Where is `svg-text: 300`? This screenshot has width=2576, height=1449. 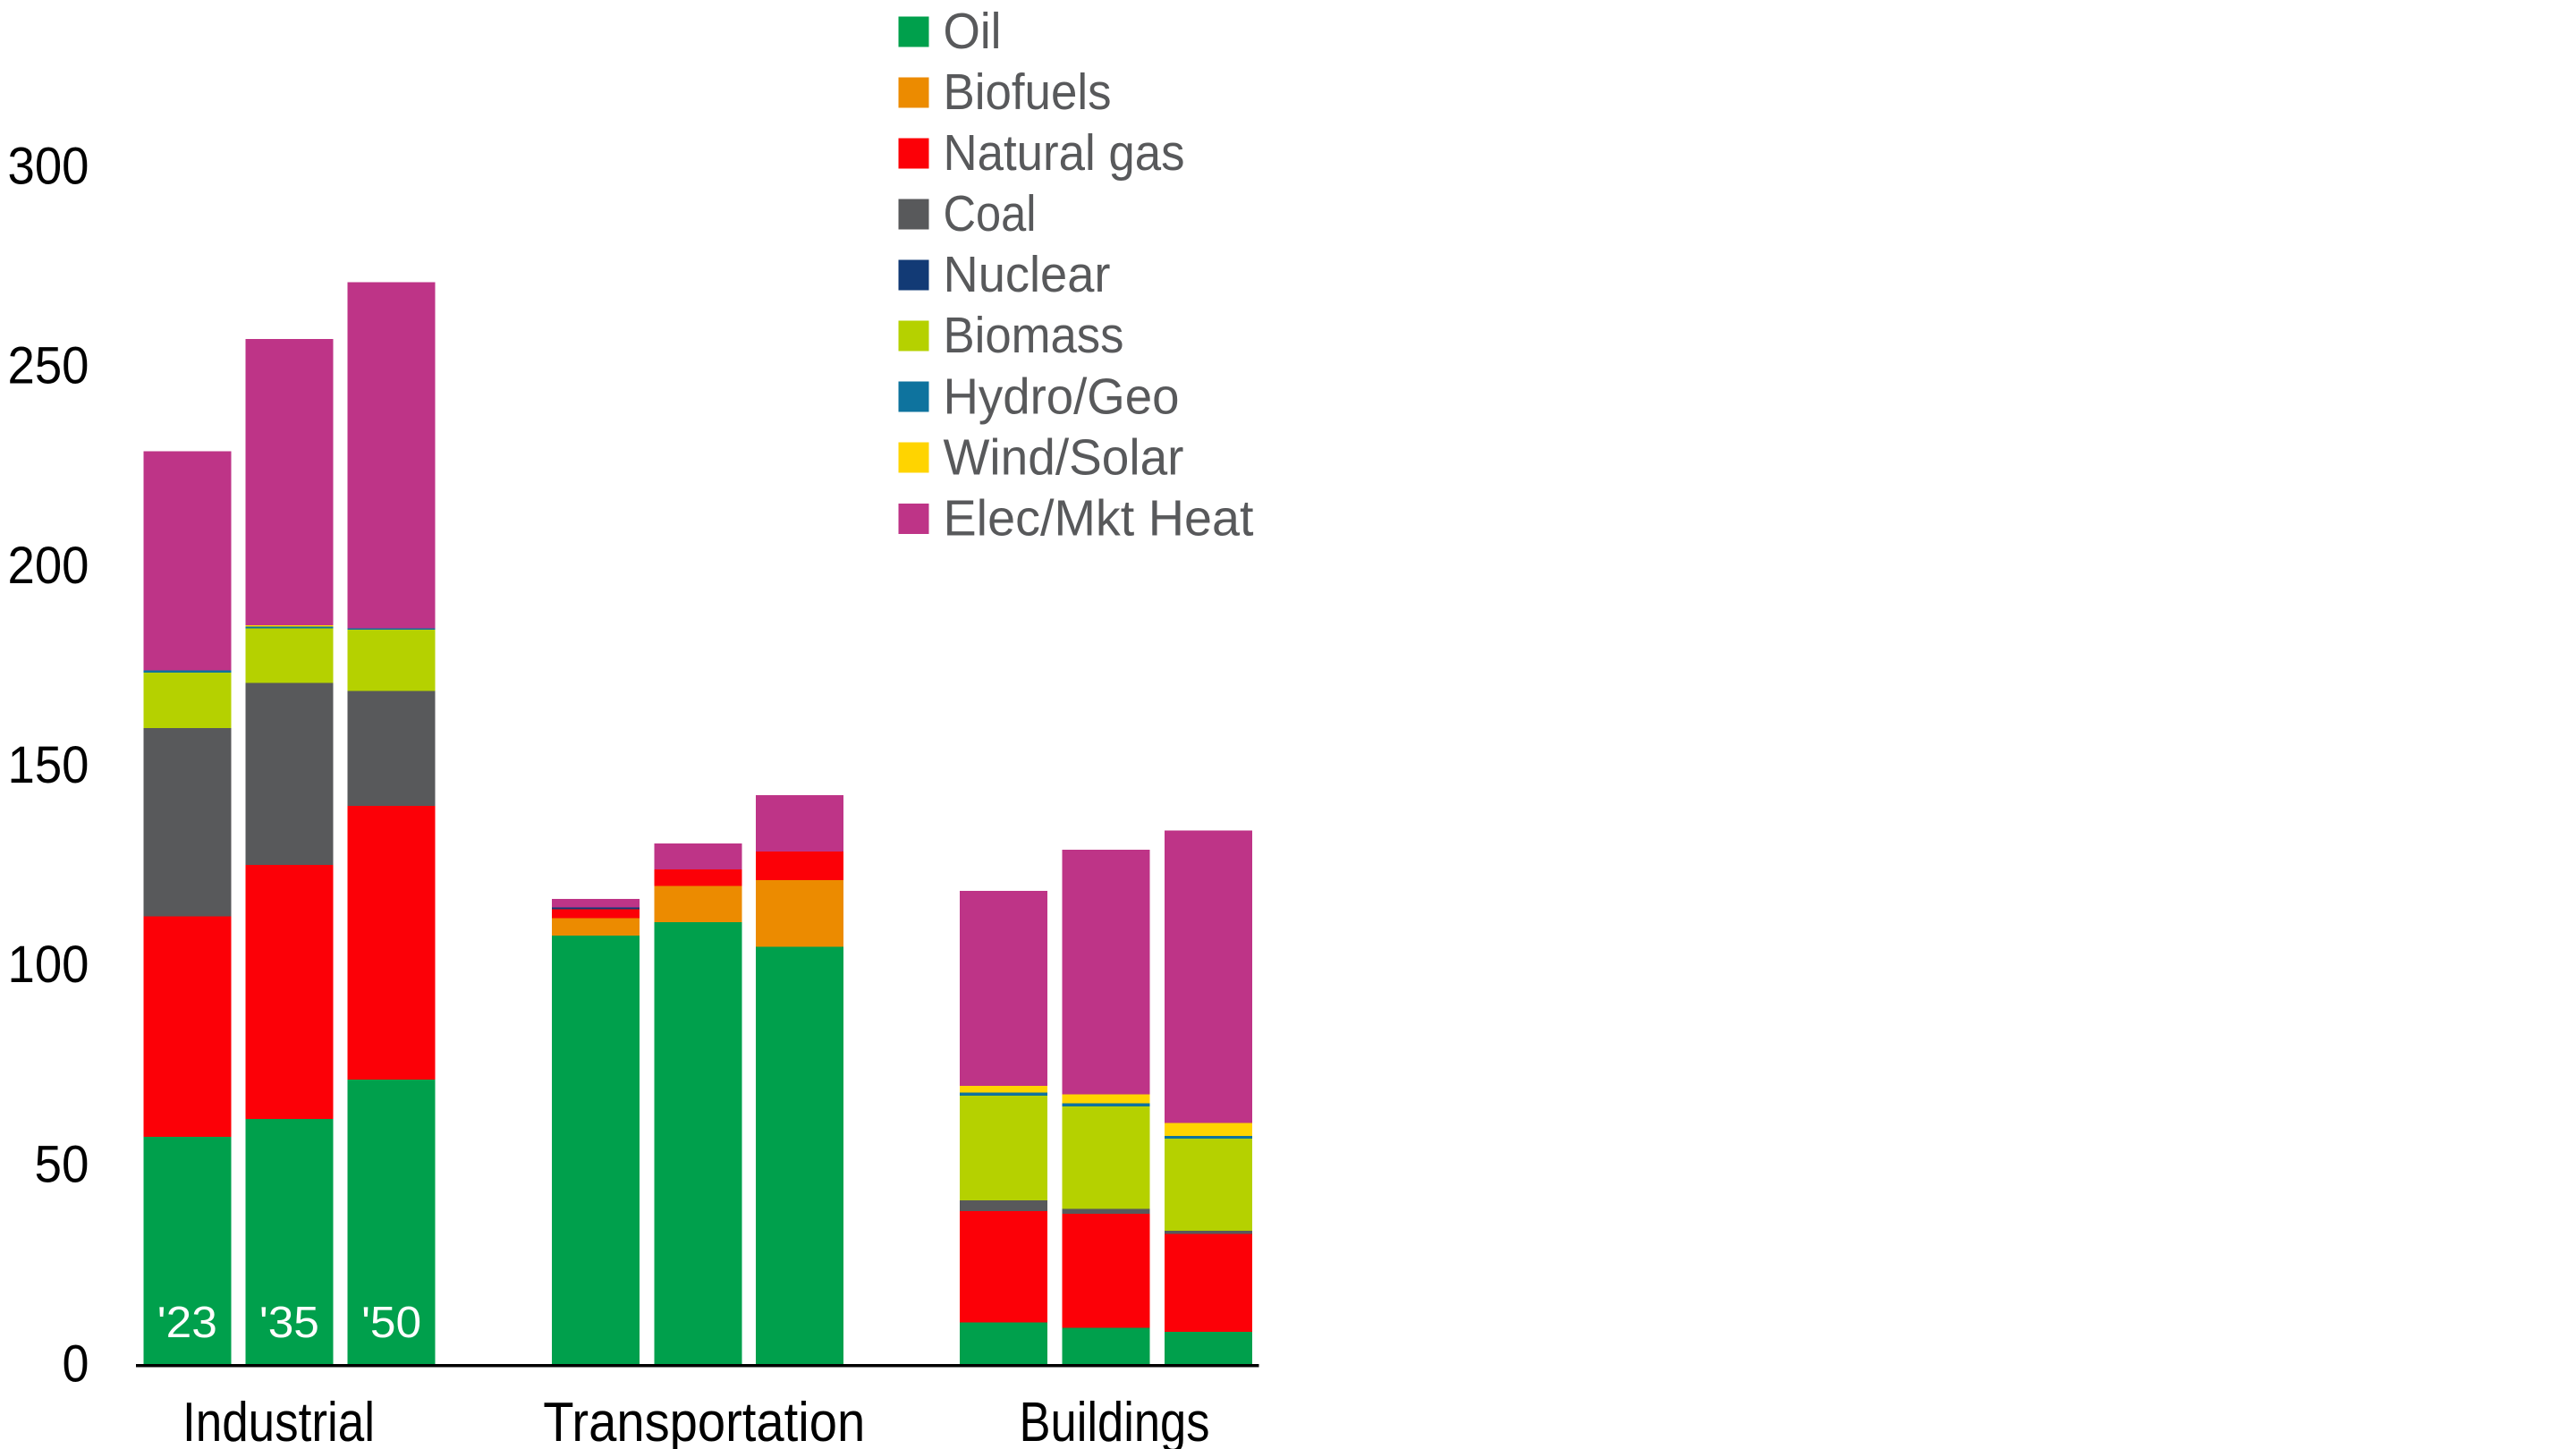
svg-text: 300 is located at coordinates (48, 166).